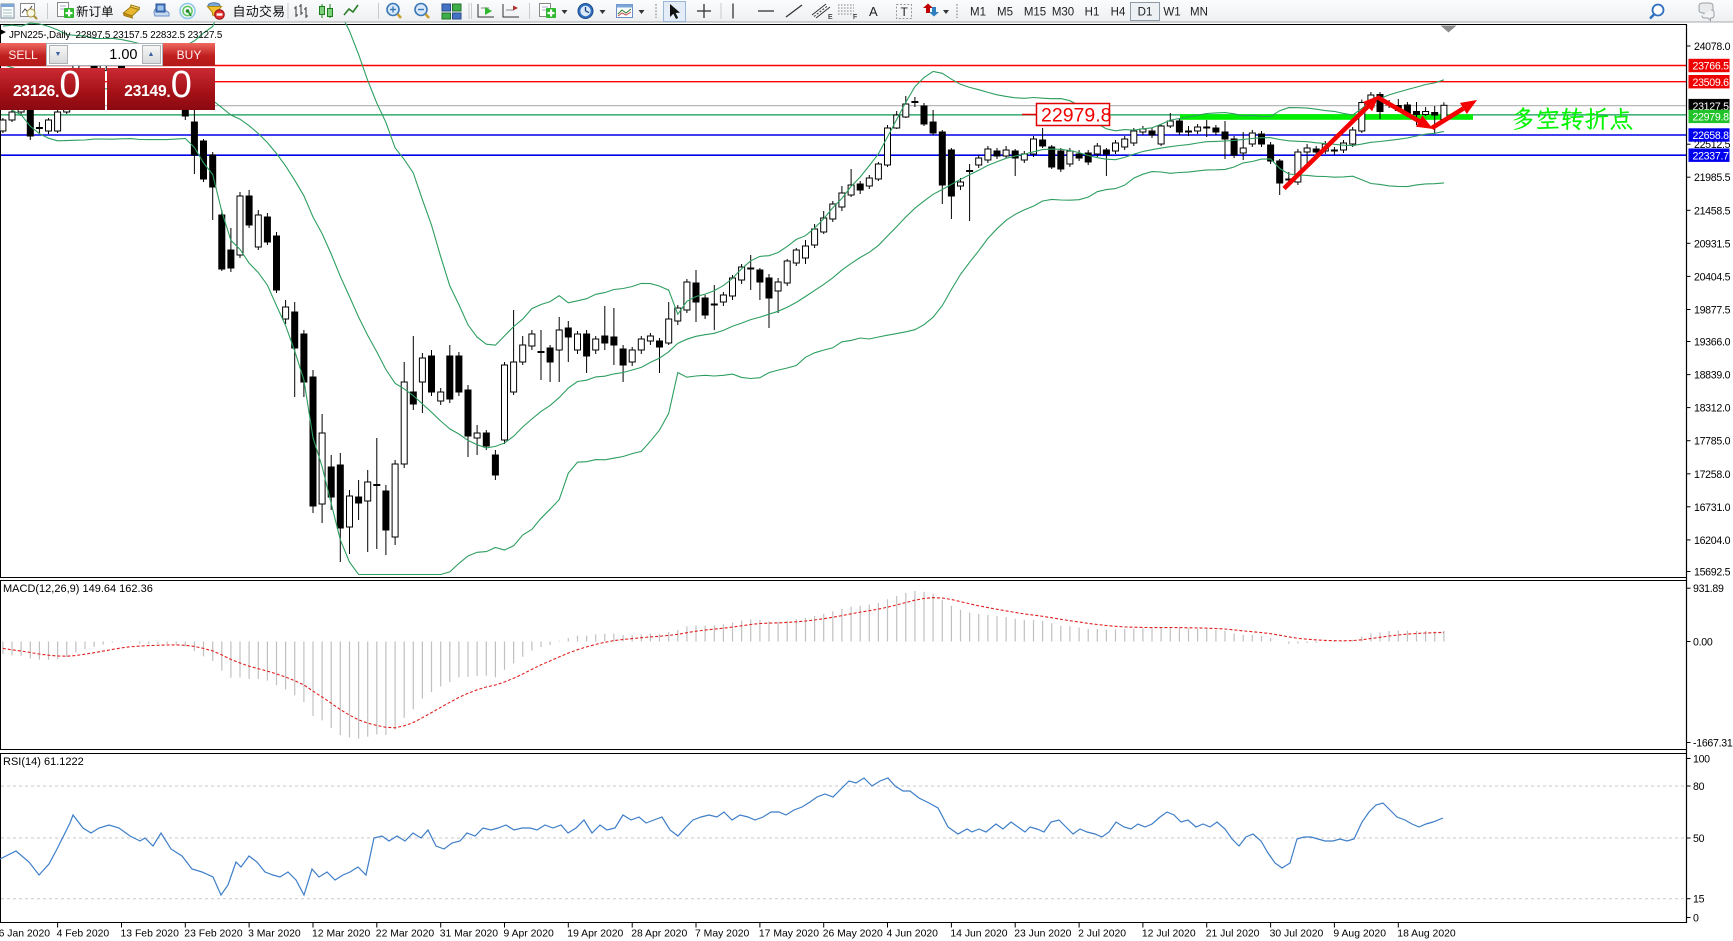 The width and height of the screenshot is (1733, 941). I want to click on svg-text: A, so click(873, 11).